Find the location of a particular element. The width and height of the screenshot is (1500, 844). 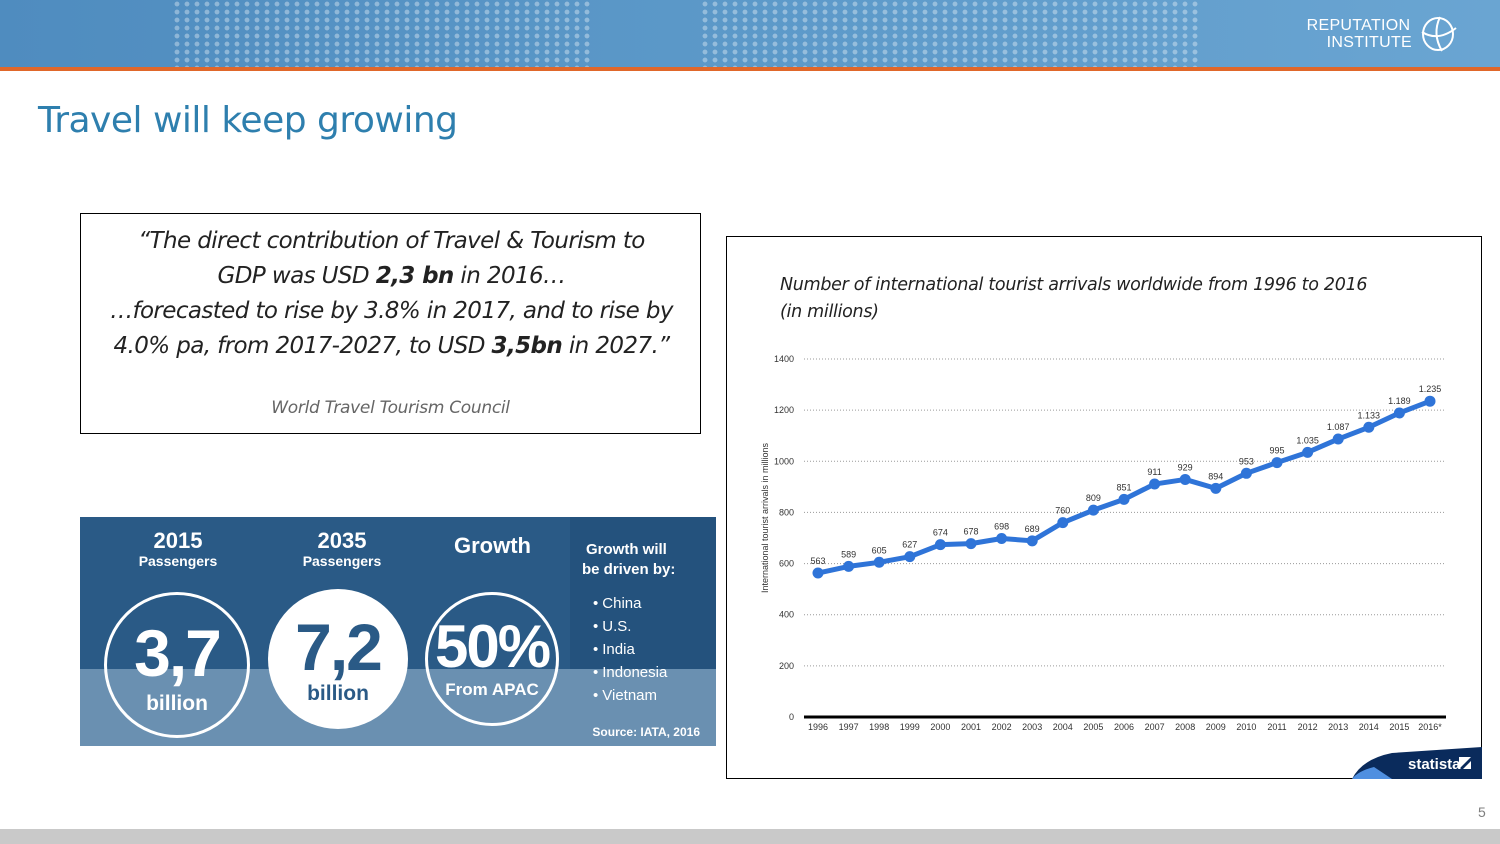

footer-bar is located at coordinates (750, 836).